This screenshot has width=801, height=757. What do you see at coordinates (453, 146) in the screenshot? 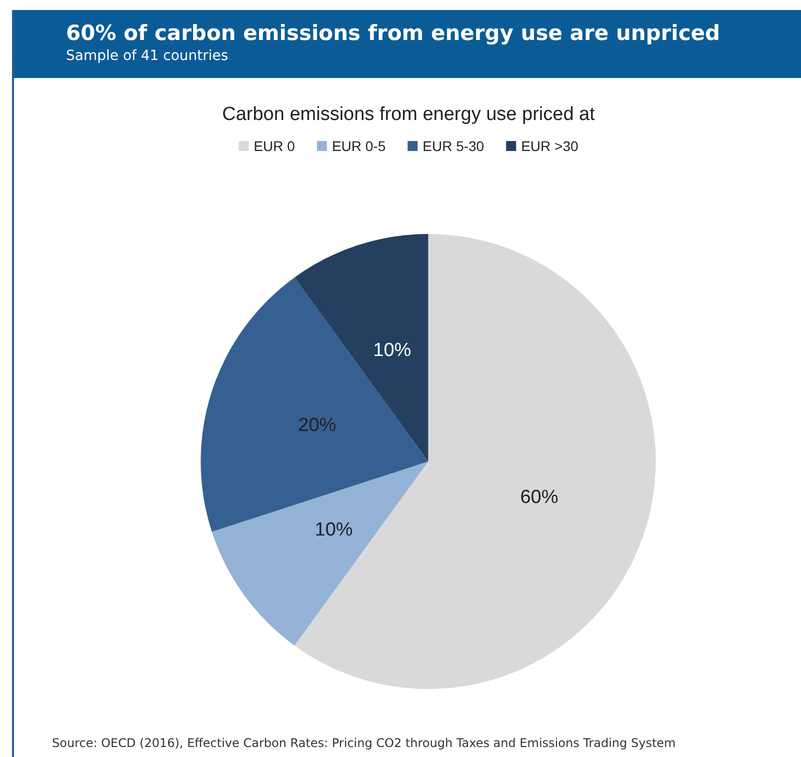
I see `legend-label: EUR 5-30` at bounding box center [453, 146].